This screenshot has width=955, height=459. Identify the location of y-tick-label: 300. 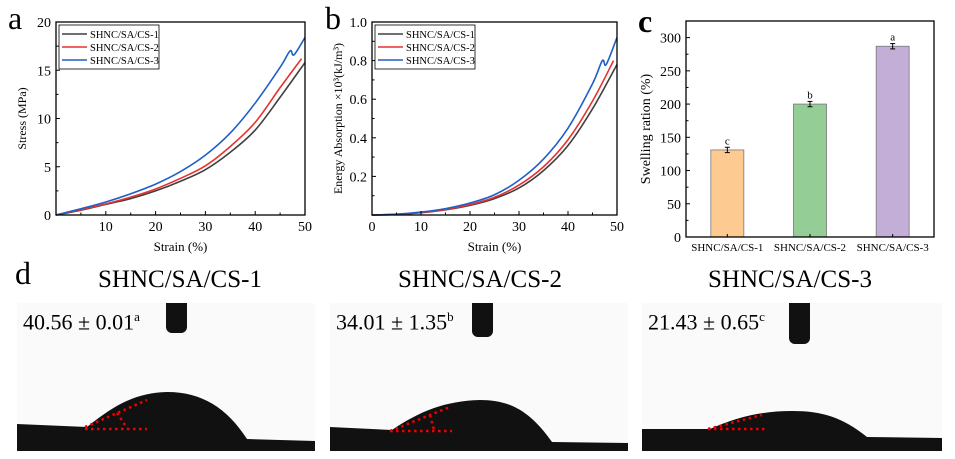
(670, 39).